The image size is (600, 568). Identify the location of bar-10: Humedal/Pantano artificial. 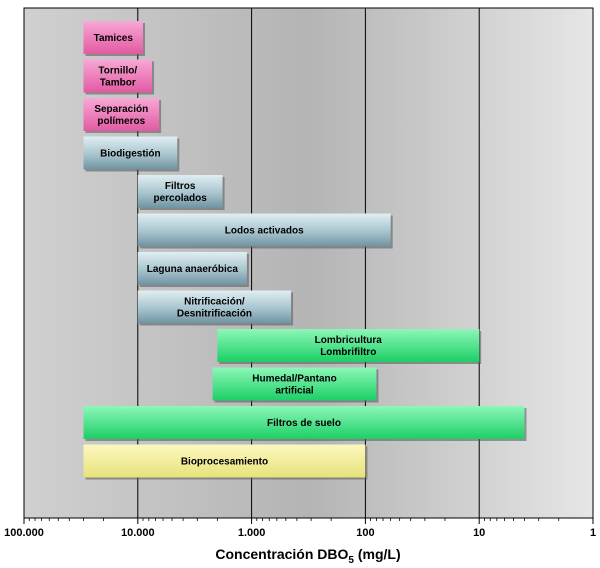
(295, 385).